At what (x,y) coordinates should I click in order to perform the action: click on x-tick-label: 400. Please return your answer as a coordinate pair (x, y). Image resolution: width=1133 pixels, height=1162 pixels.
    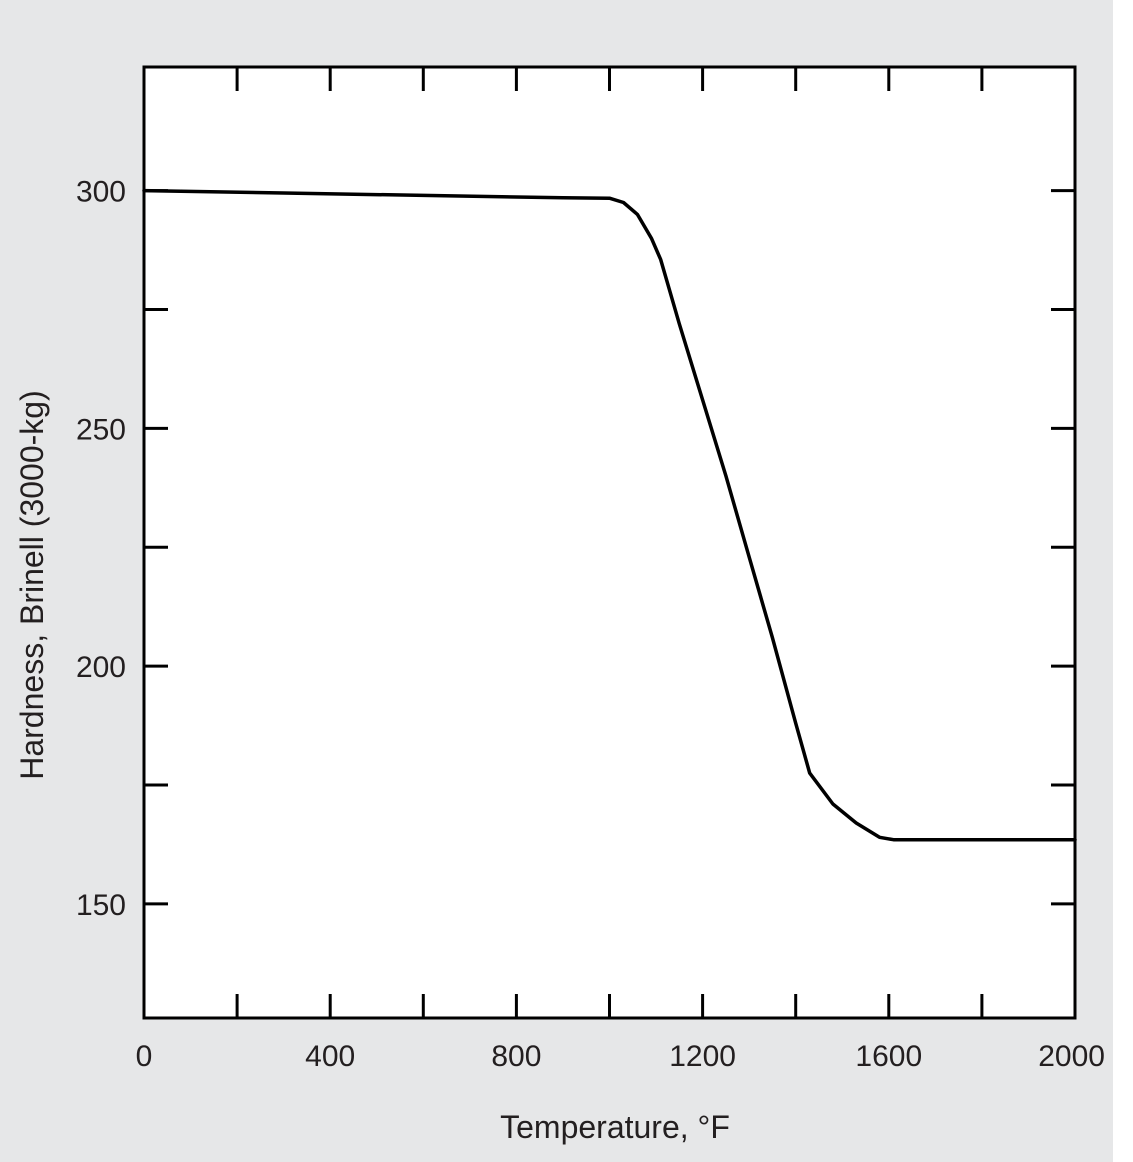
    Looking at the image, I should click on (330, 1056).